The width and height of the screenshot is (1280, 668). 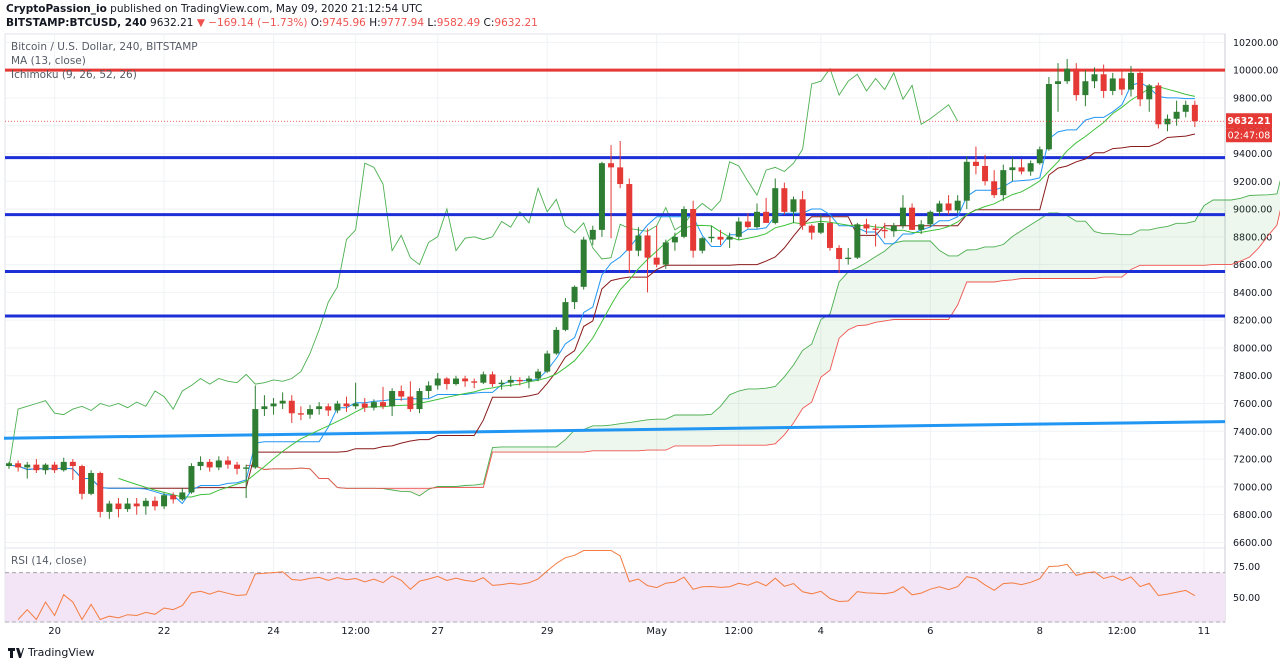 I want to click on x-tick-label: 27, so click(x=437, y=631).